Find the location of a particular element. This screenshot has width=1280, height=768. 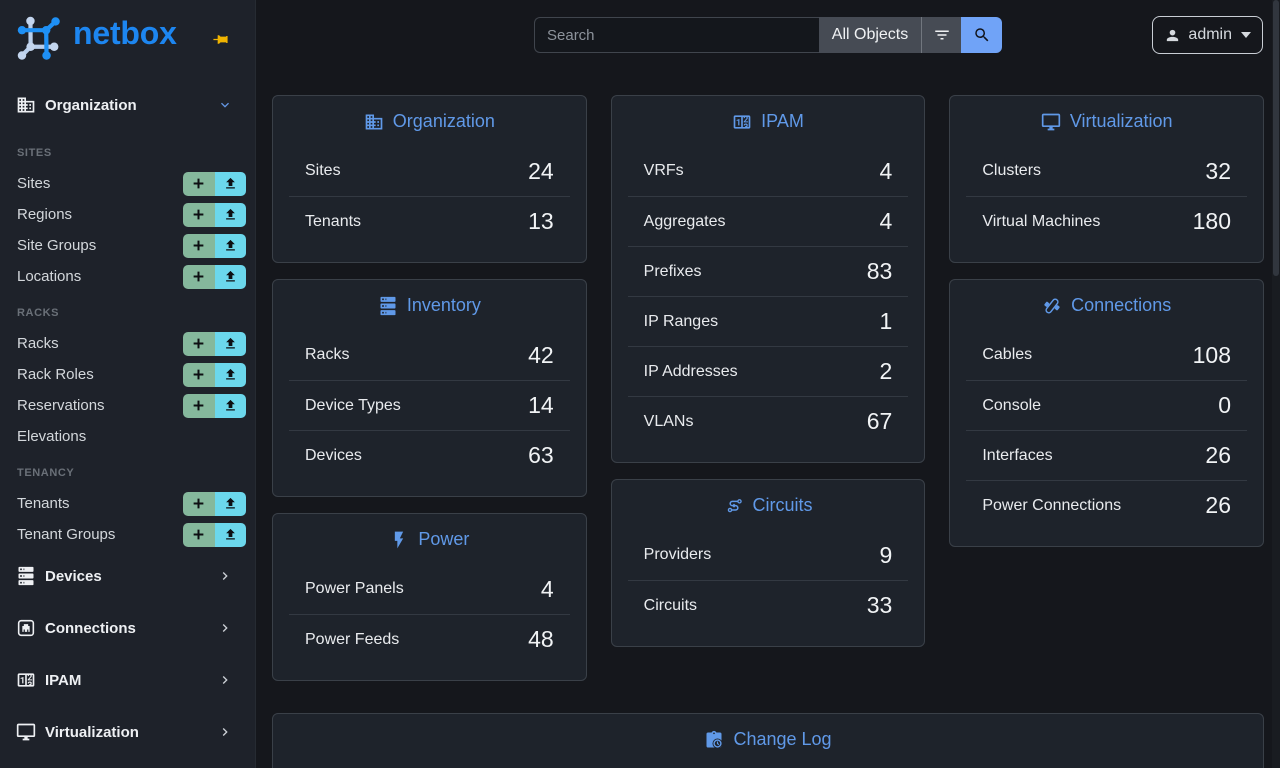

domain-icon is located at coordinates (374, 121).